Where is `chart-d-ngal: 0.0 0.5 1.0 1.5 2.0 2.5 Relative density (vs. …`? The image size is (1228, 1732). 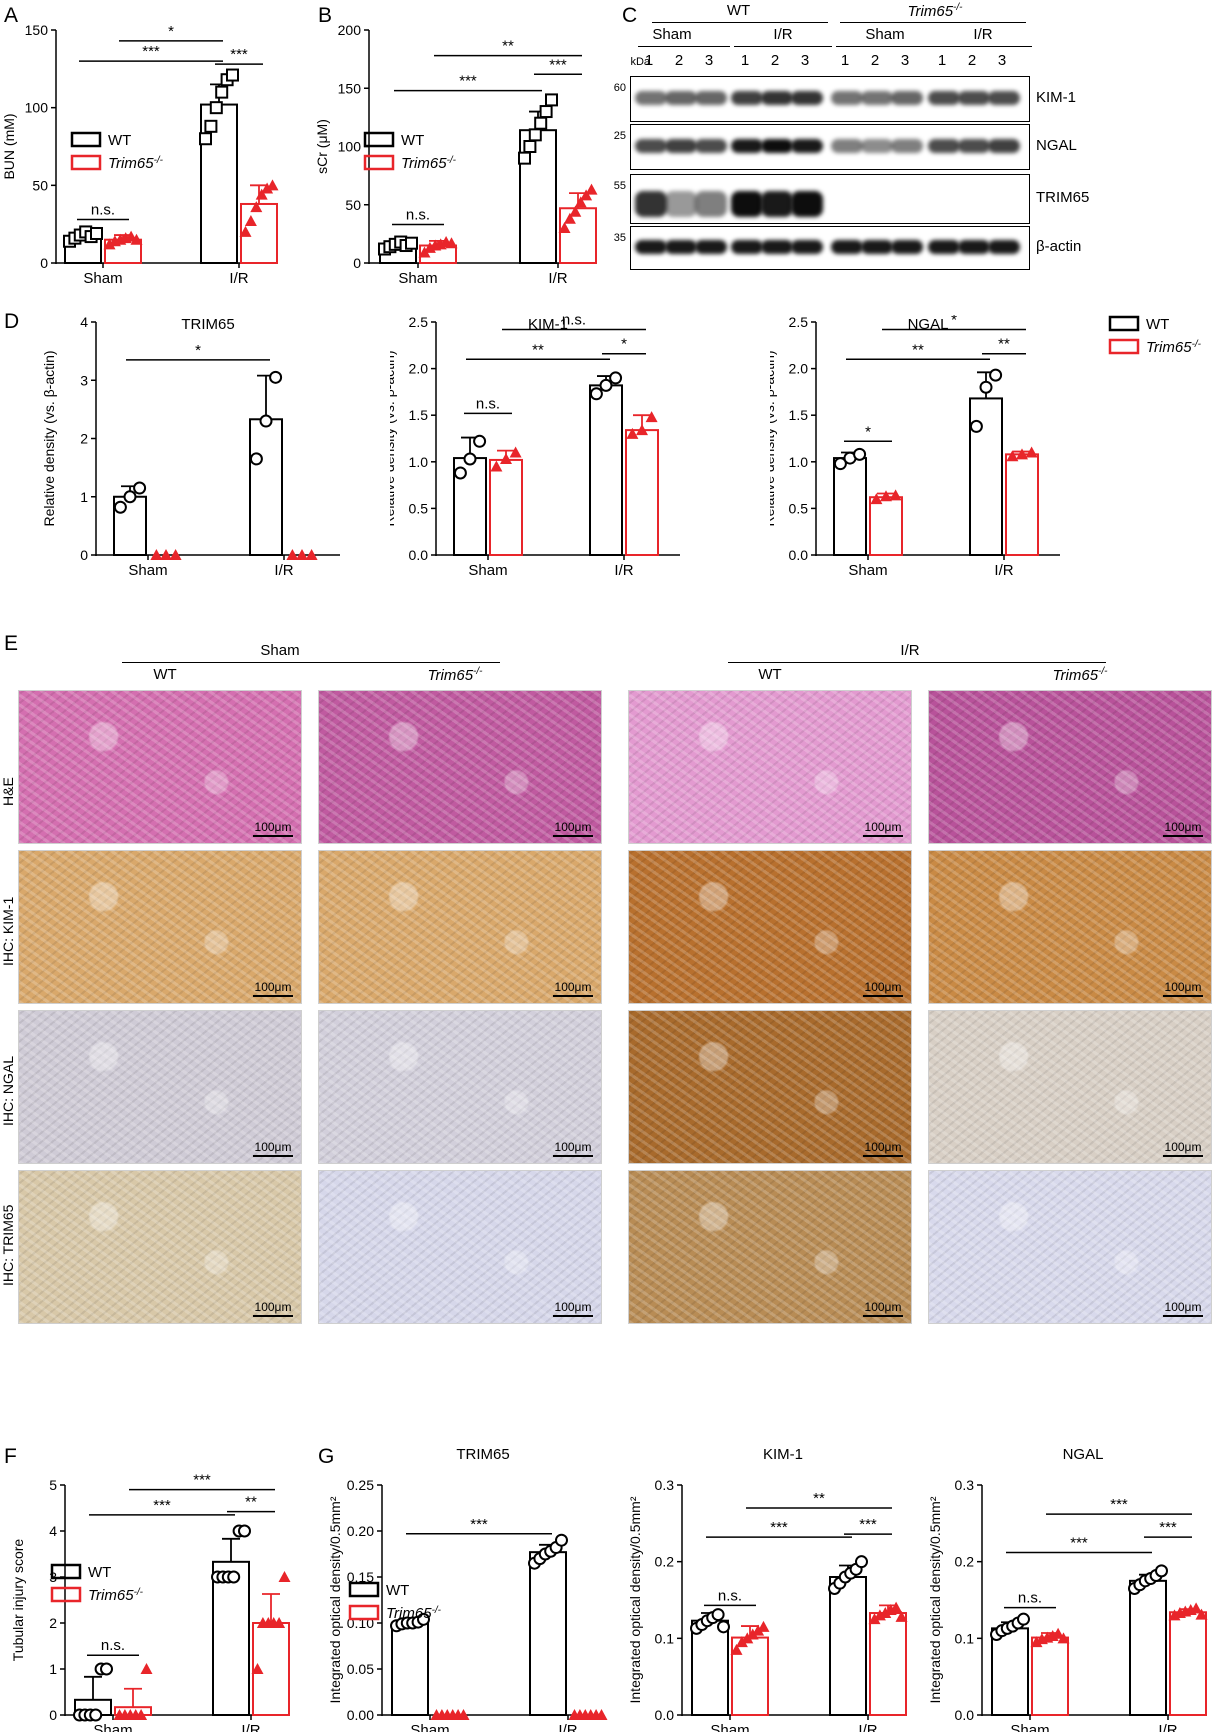
chart-d-ngal: 0.0 0.5 1.0 1.5 2.0 2.5 Relative density (vs. … is located at coordinates (986, 447).